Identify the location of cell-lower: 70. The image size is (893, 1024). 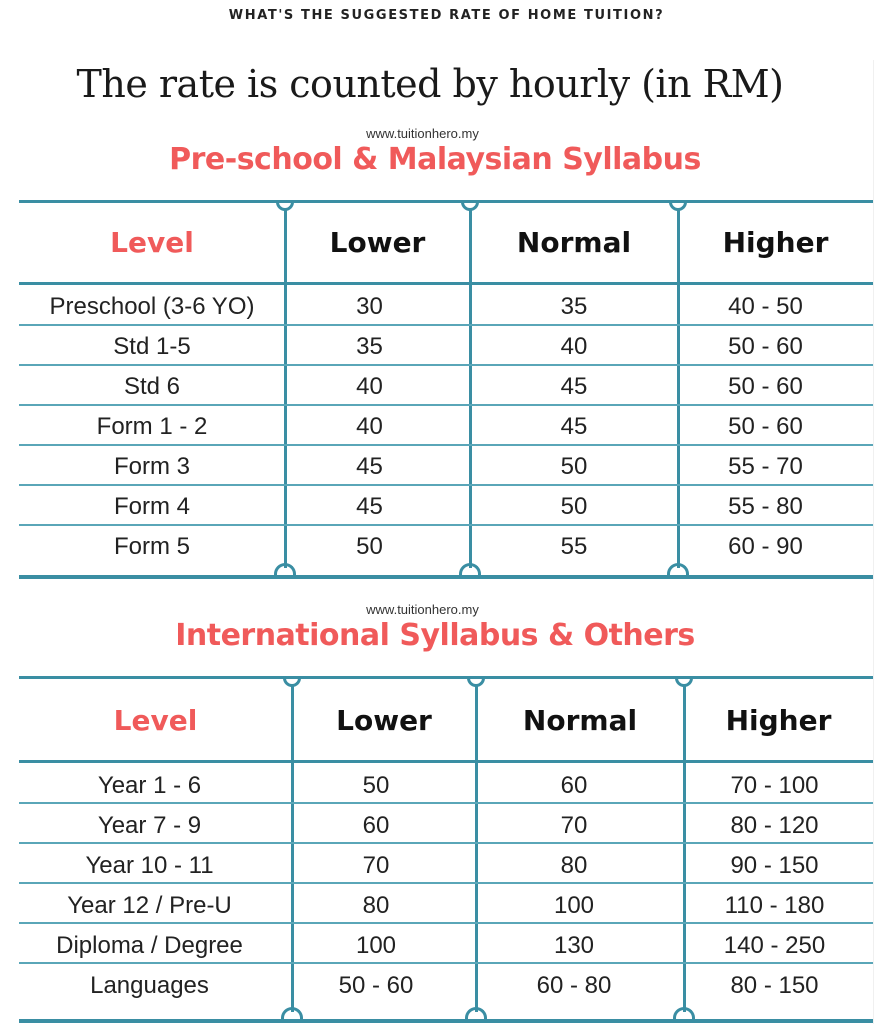
(376, 865).